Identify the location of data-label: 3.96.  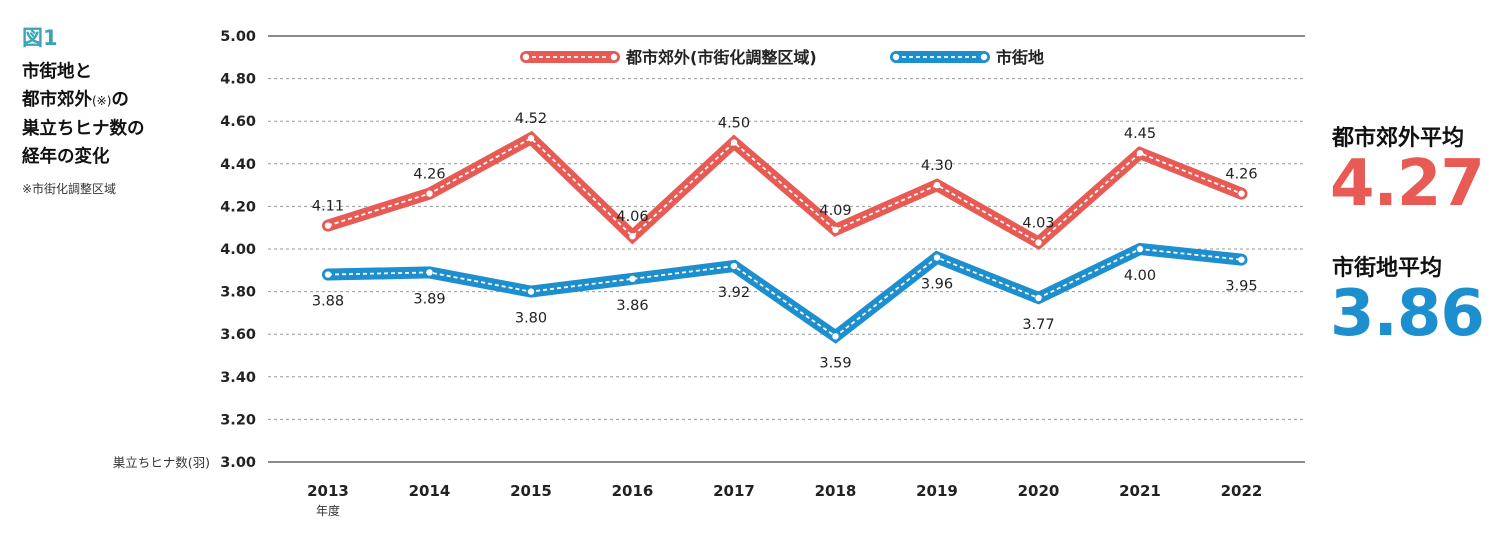
(937, 285).